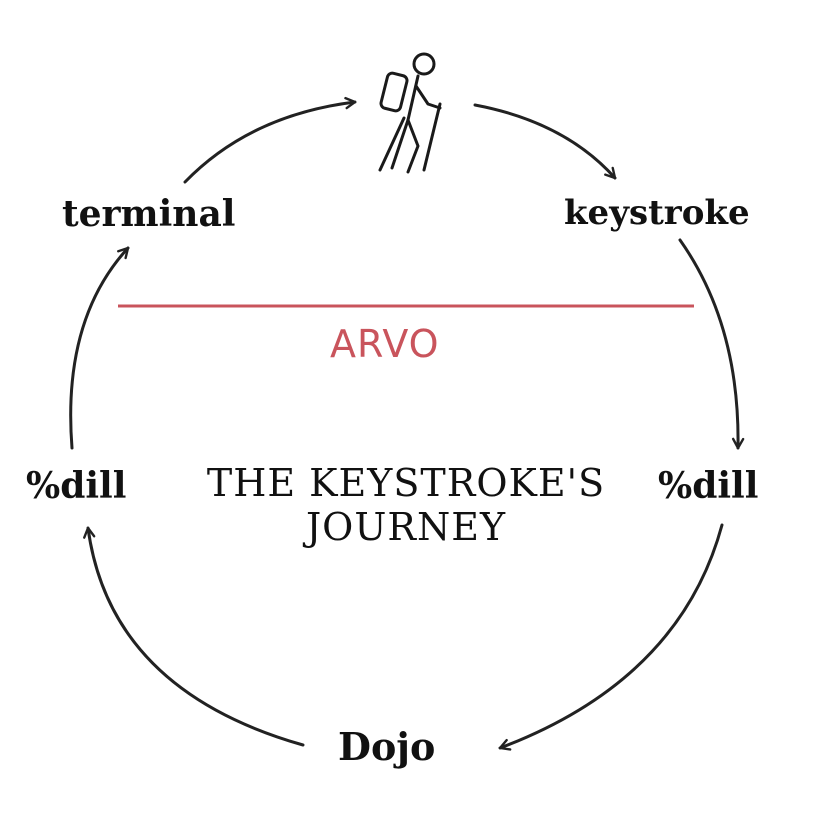 Image resolution: width=816 pixels, height=818 pixels. I want to click on arrow-hiker-to-keystroke, so click(545, 141).